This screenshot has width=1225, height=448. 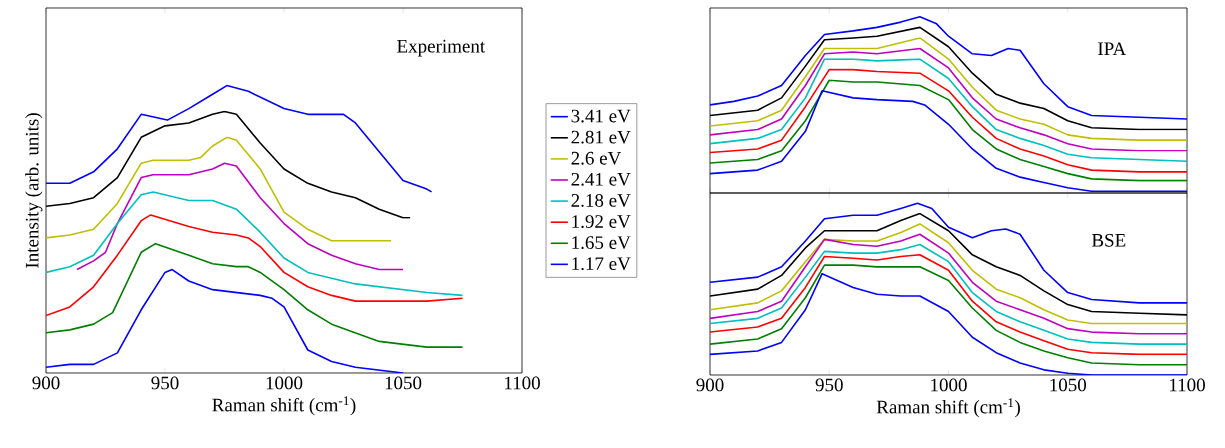 I want to click on text: IPA, so click(x=1112, y=48).